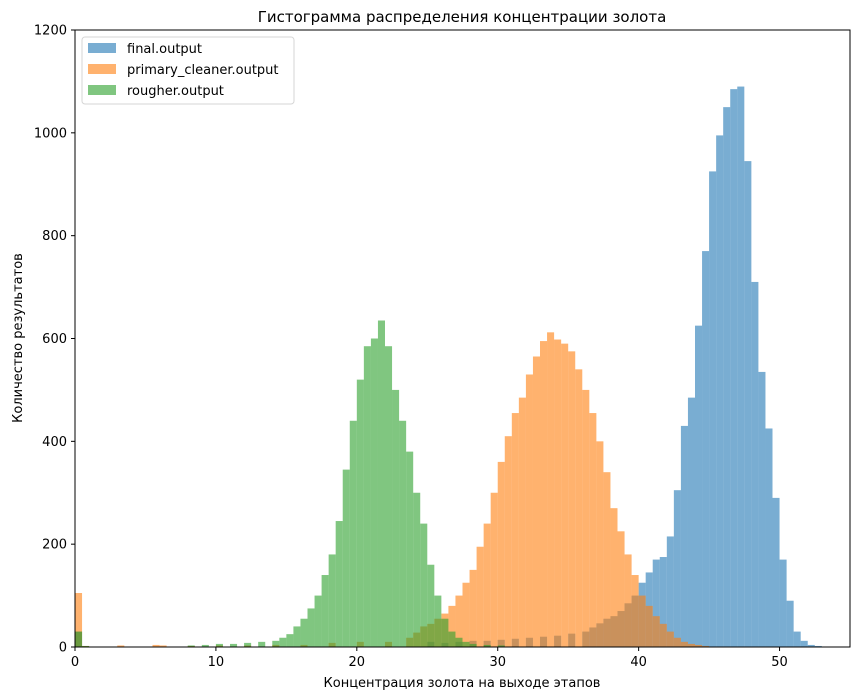 The height and width of the screenshot is (699, 859). What do you see at coordinates (18, 338) in the screenshot?
I see `y-axis-label: Количество результатов` at bounding box center [18, 338].